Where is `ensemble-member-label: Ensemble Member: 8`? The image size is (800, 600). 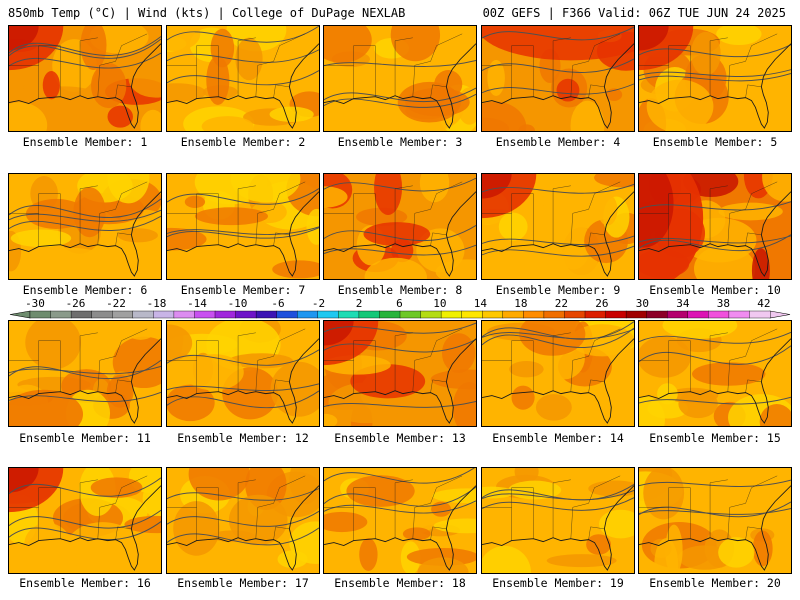 ensemble-member-label: Ensemble Member: 8 is located at coordinates (400, 290).